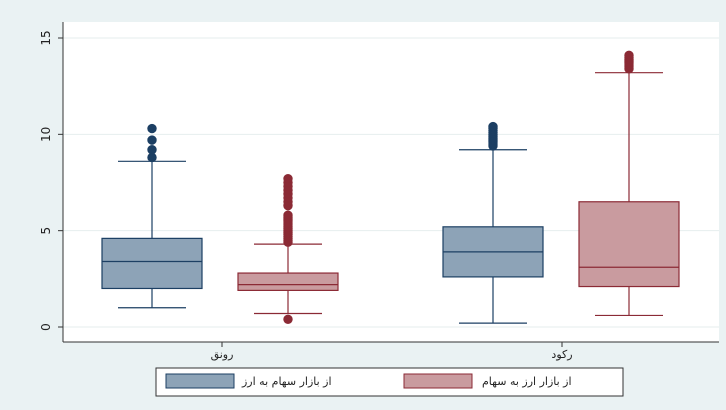  What do you see at coordinates (389, 382) in the screenshot?
I see `legend: از بازار سهام به ارز از بازار ارز به سهام` at bounding box center [389, 382].